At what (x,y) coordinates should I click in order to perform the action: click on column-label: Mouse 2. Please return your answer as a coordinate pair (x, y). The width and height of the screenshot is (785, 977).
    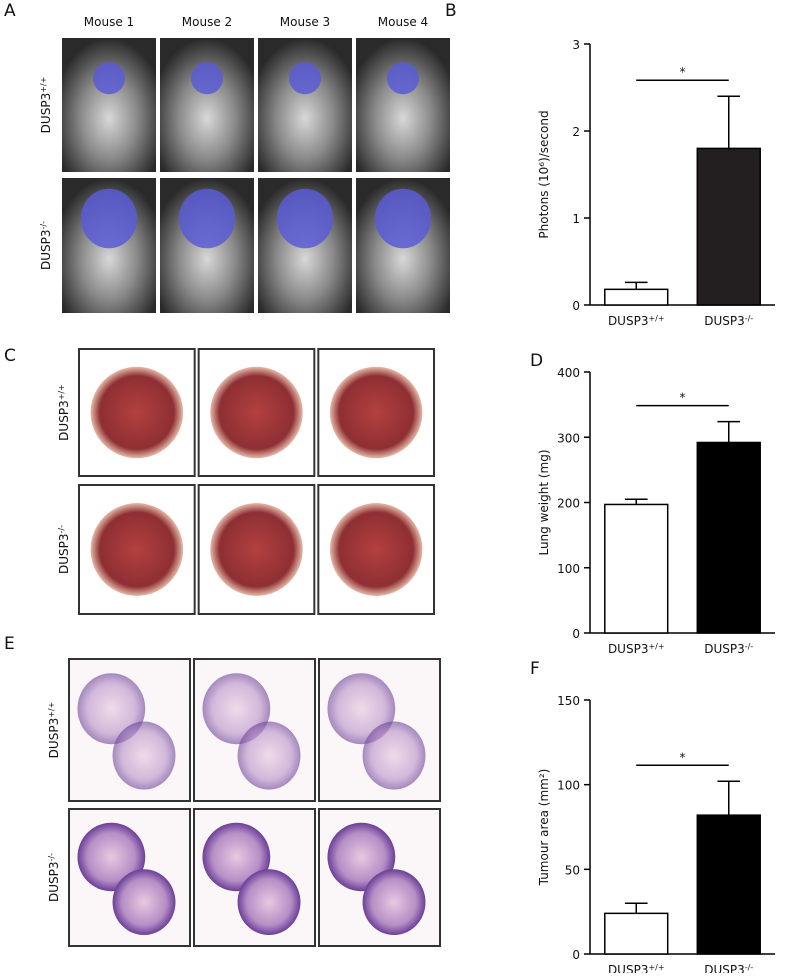
    Looking at the image, I should click on (207, 22).